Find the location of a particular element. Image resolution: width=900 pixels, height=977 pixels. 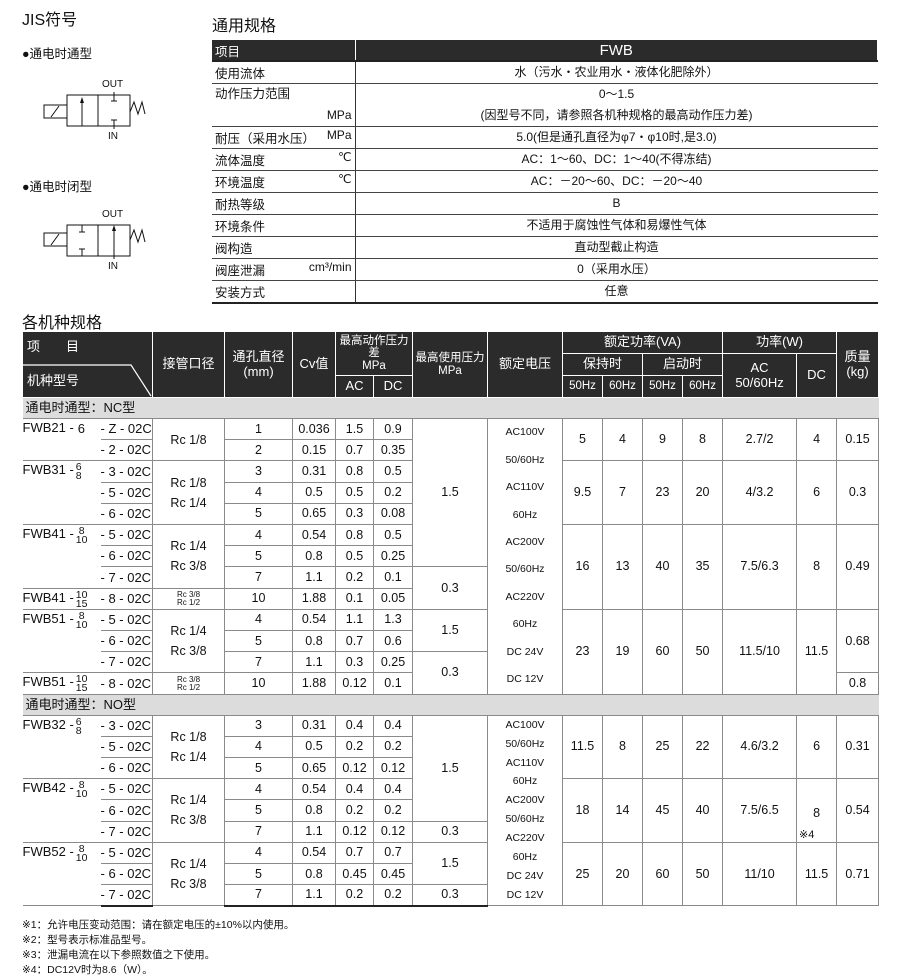

max-diff-ac: 0.8 is located at coordinates (354, 535).